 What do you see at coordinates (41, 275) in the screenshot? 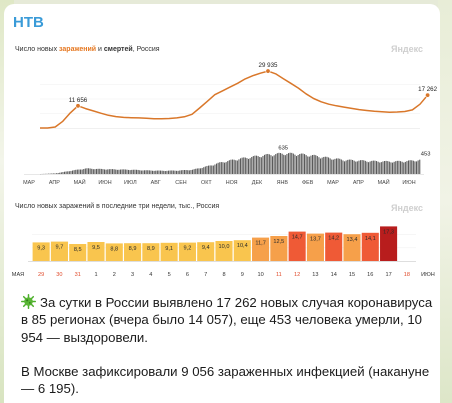
I see `day-label: 29` at bounding box center [41, 275].